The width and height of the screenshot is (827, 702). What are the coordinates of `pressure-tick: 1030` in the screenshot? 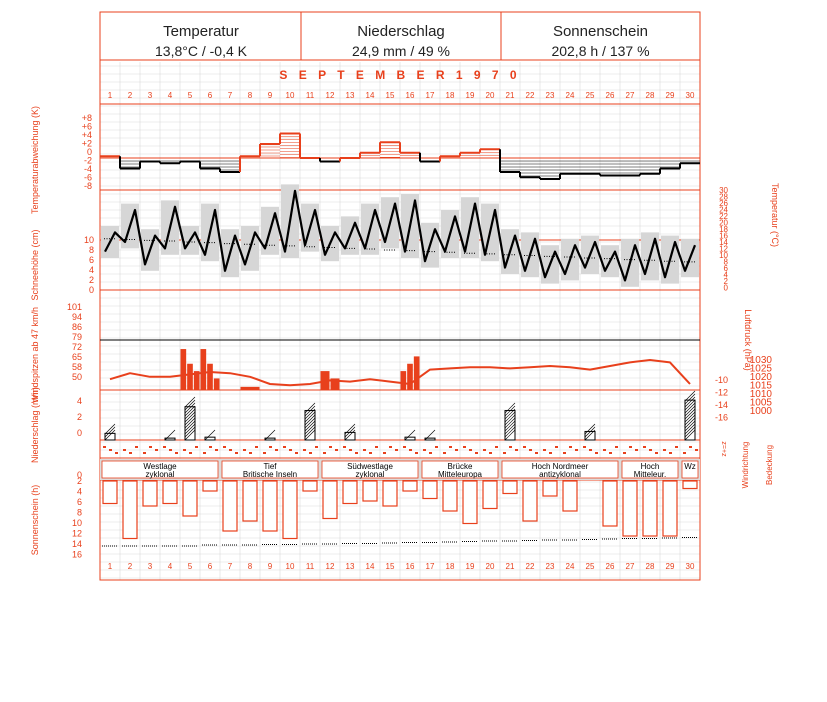 It's located at (761, 360).